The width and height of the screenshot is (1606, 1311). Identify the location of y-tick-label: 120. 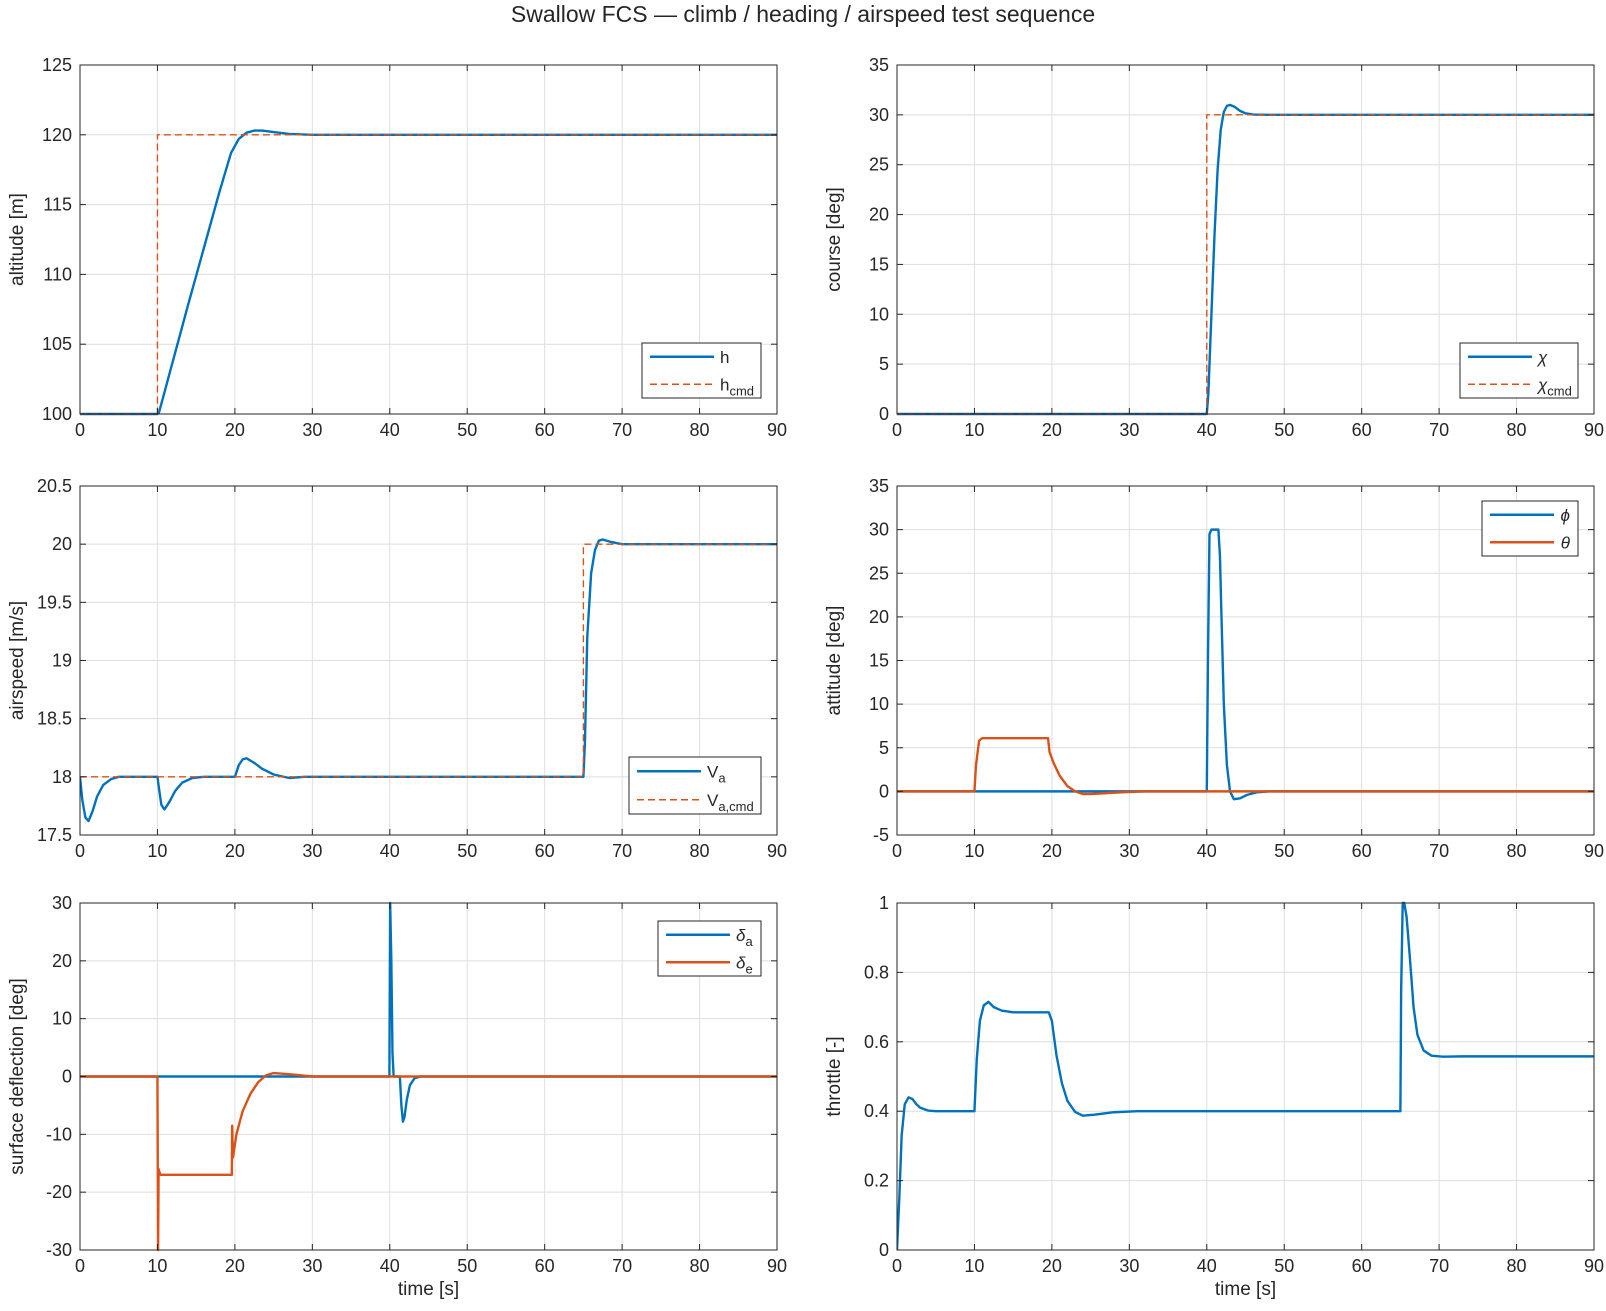
(57, 135).